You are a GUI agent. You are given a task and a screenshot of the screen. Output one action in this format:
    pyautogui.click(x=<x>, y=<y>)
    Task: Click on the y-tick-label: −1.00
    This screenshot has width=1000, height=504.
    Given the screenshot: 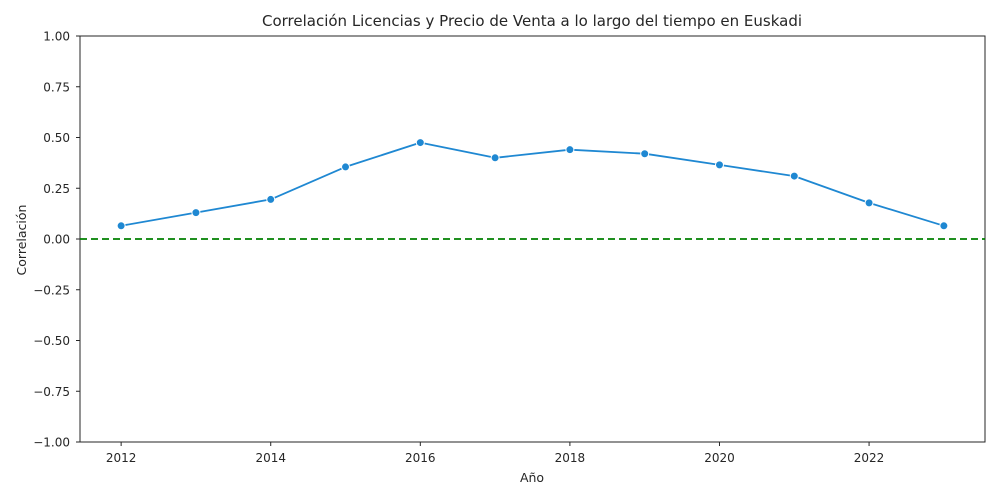 What is the action you would take?
    pyautogui.click(x=51, y=443)
    